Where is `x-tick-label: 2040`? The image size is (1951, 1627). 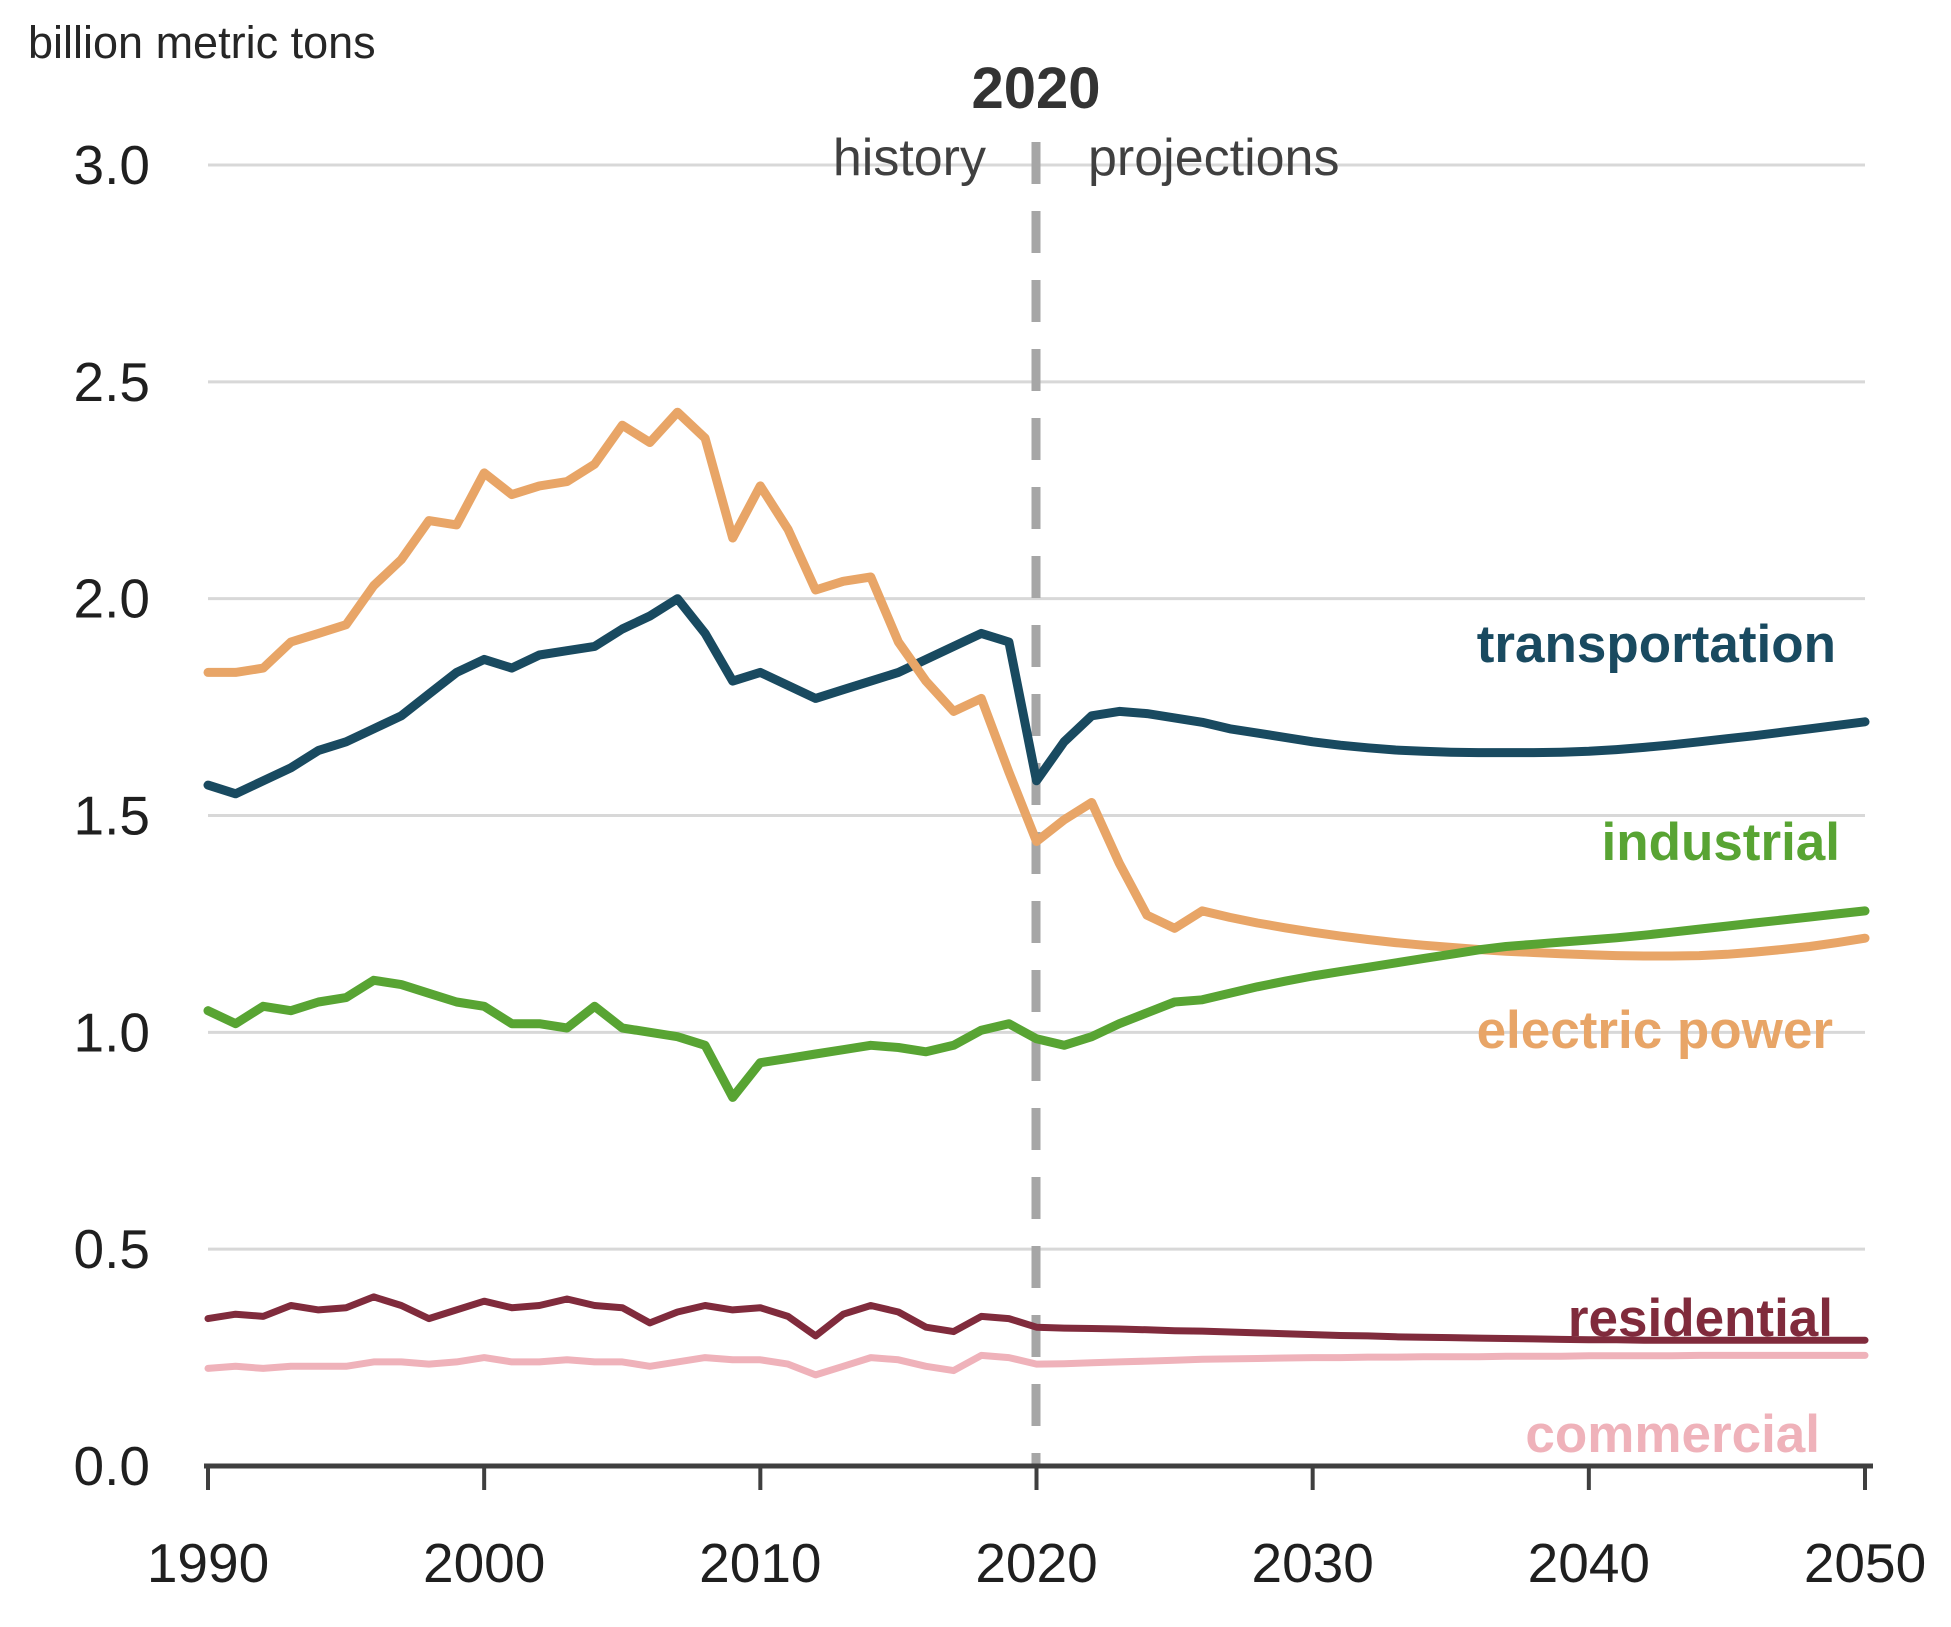
x-tick-label: 2040 is located at coordinates (1589, 1563).